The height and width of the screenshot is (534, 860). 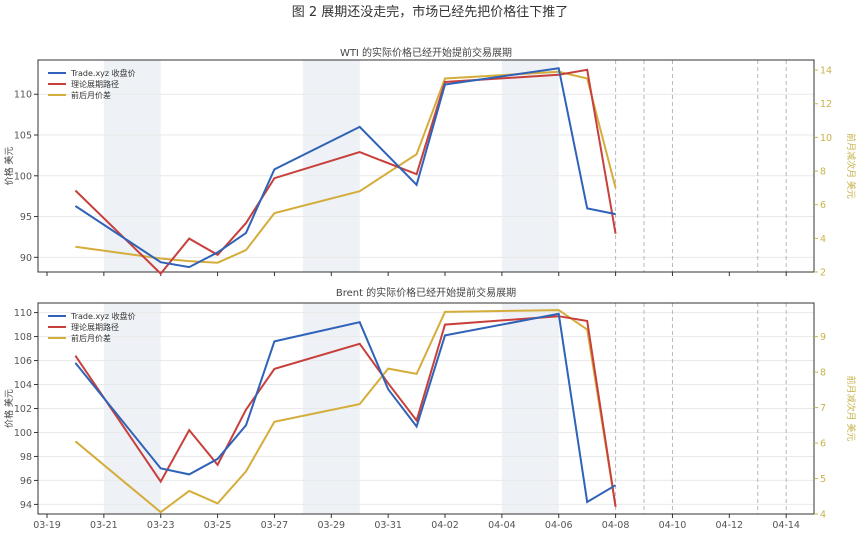 What do you see at coordinates (826, 71) in the screenshot?
I see `y-right-tick-label: 14` at bounding box center [826, 71].